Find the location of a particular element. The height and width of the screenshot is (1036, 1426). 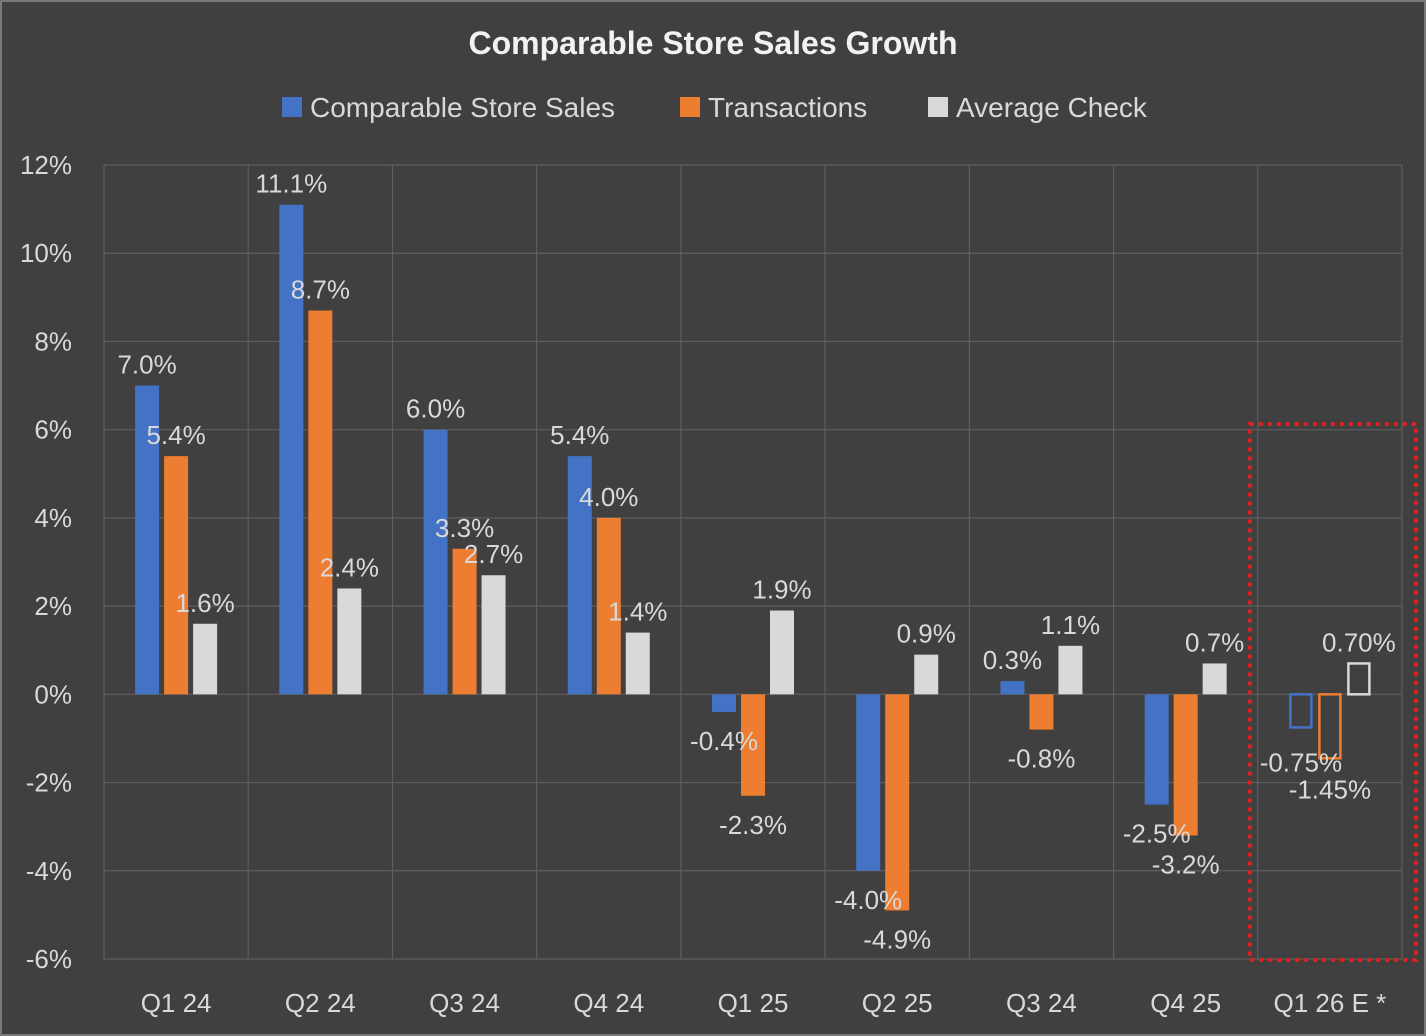

x-category-label: Q2 24 is located at coordinates (320, 1003).